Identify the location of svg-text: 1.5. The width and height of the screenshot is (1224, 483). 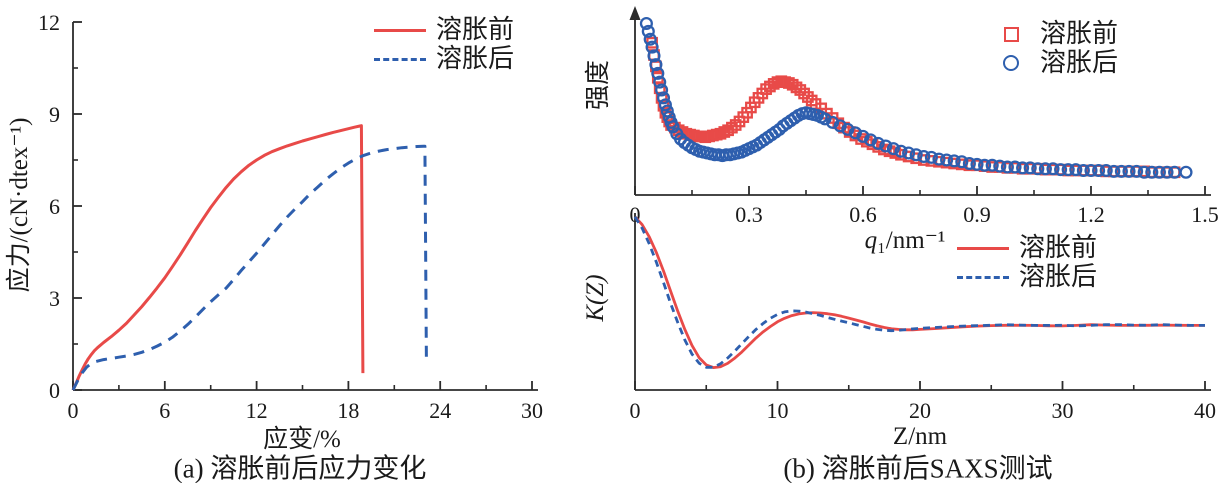
(1205, 214).